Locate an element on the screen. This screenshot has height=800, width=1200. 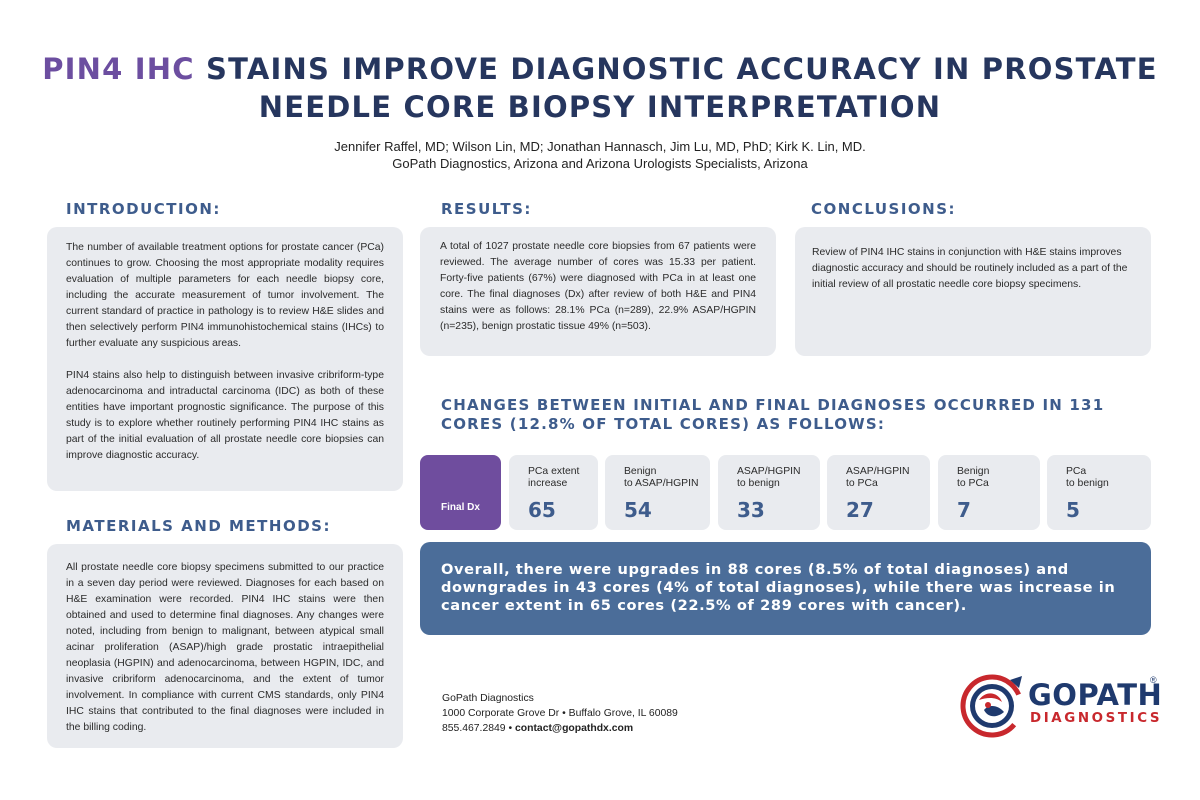
contact-email: contact@gopathdx.com is located at coordinates (574, 728).